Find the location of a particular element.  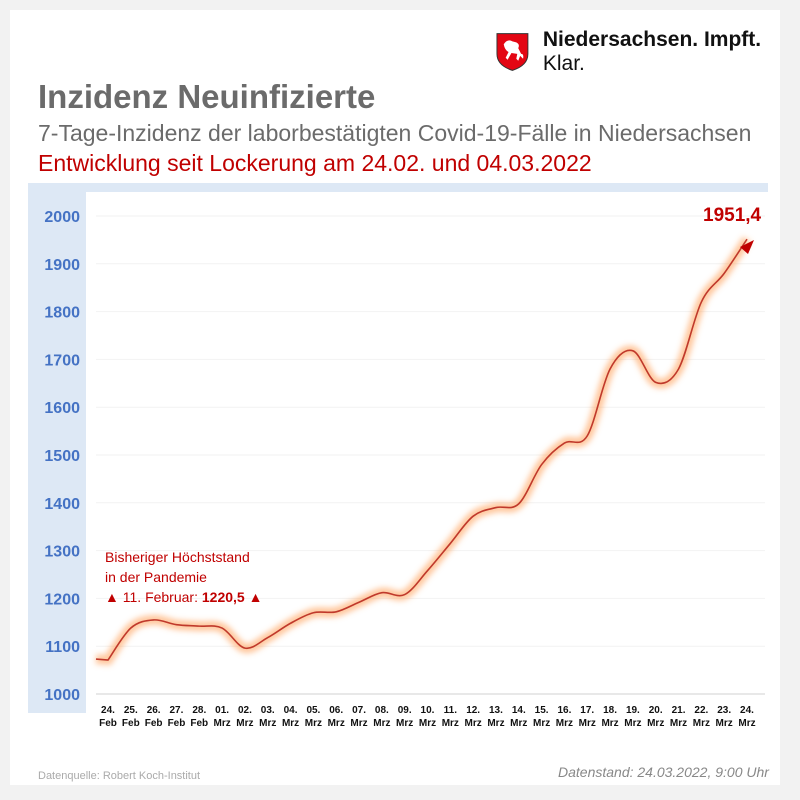

x-tick-label: 04.Mrz is located at coordinates (290, 717).